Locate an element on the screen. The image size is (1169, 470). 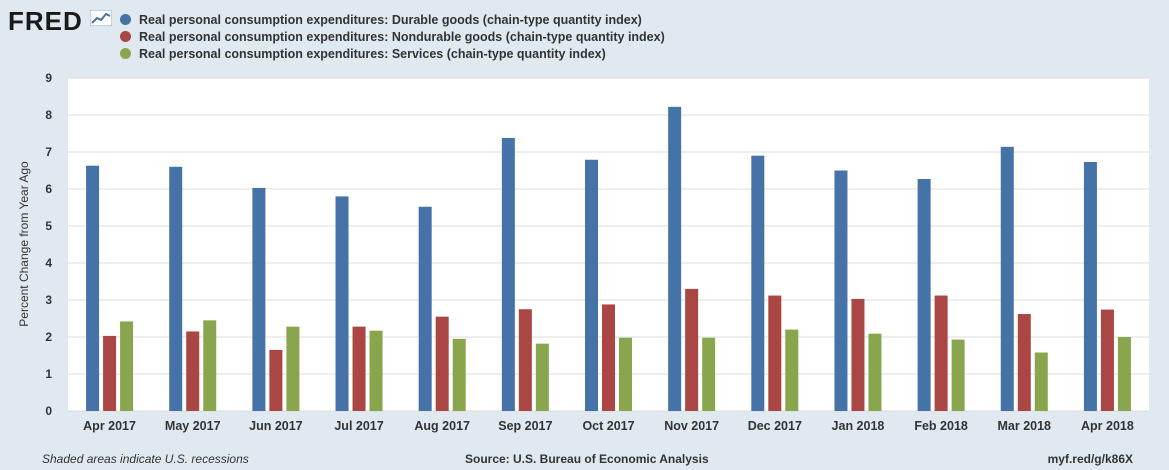
line-chart-icon is located at coordinates (101, 18).